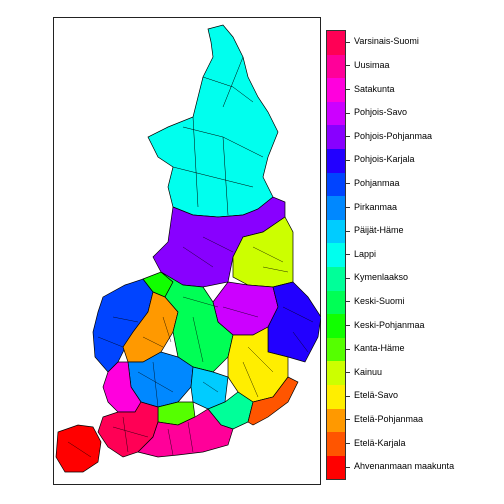  What do you see at coordinates (372, 64) in the screenshot?
I see `legend-label: Uusimaa` at bounding box center [372, 64].